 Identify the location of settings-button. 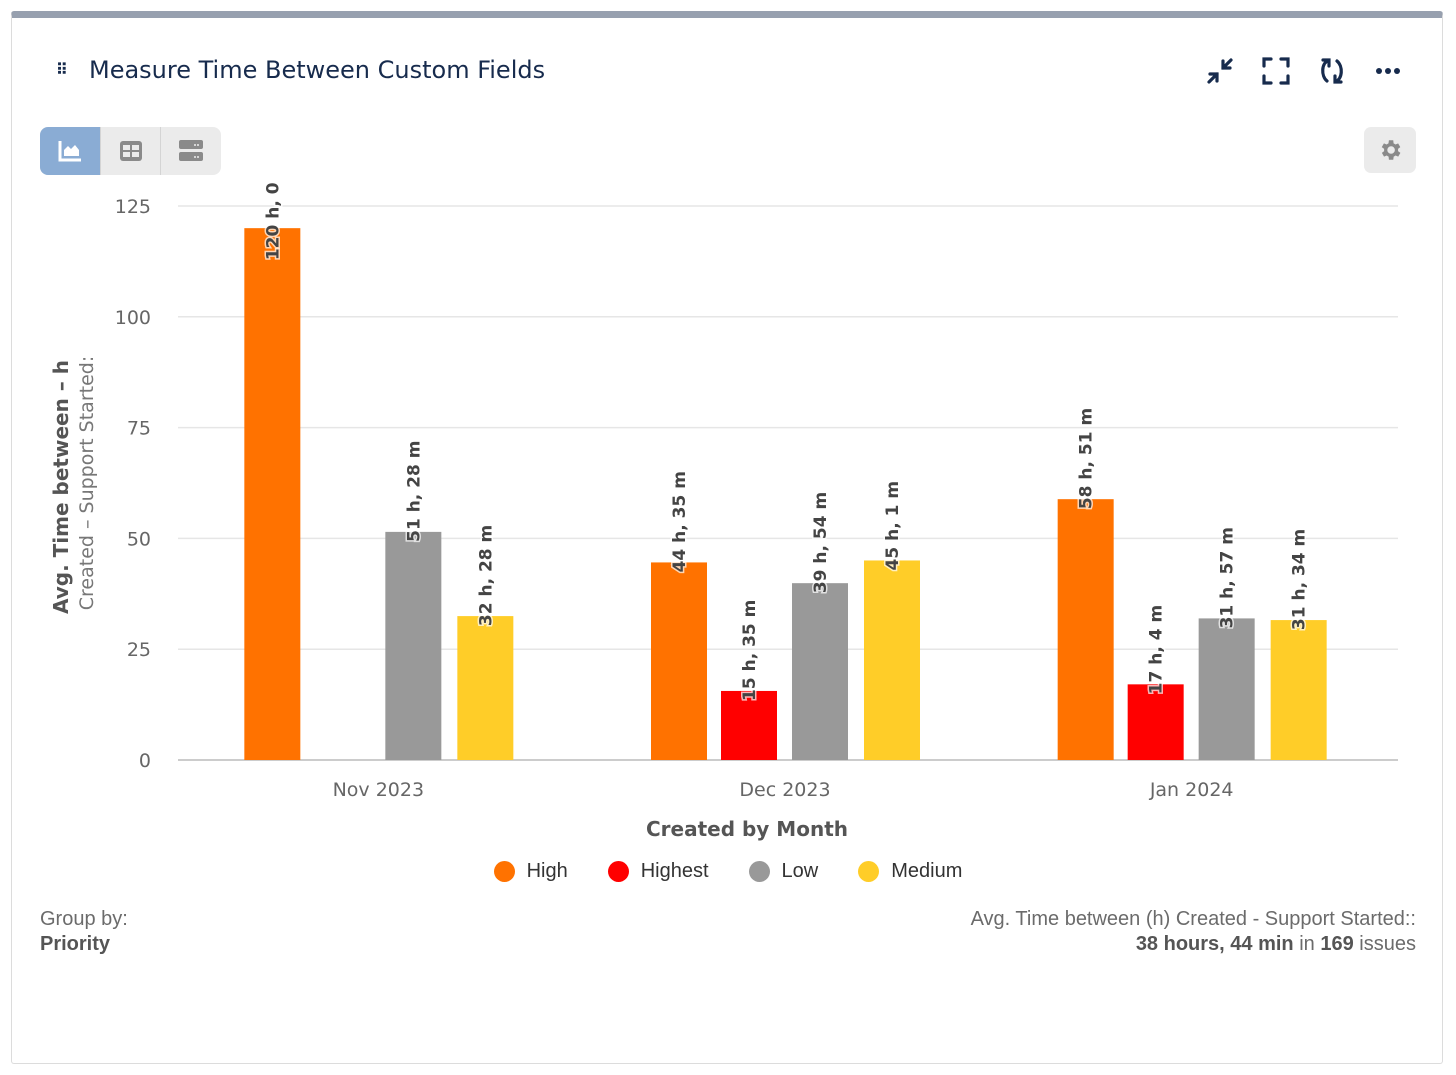
(1390, 150).